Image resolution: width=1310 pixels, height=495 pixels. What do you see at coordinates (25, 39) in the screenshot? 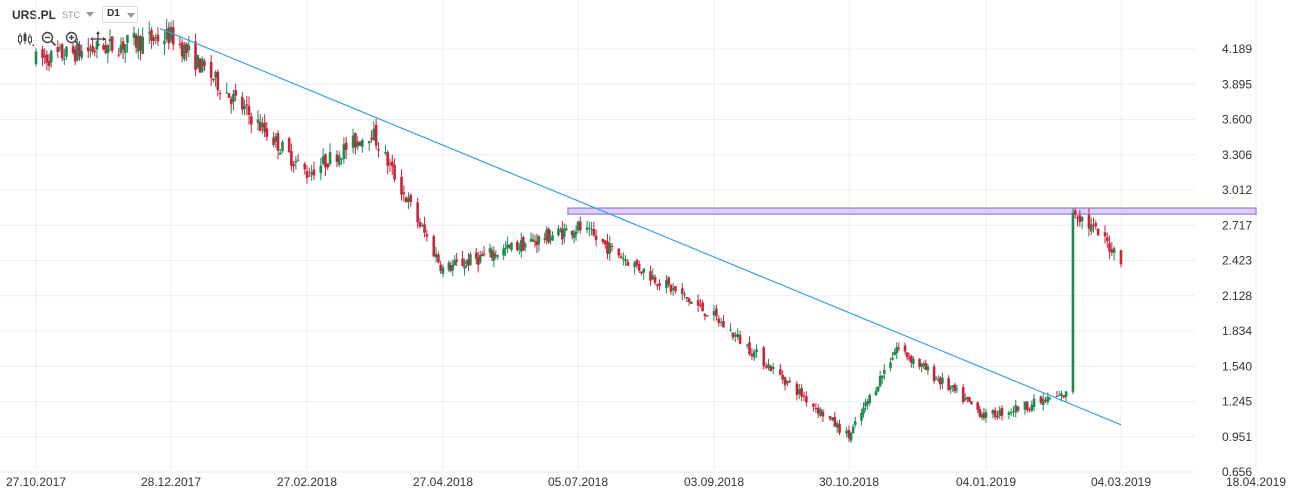
I see `candles-icon` at bounding box center [25, 39].